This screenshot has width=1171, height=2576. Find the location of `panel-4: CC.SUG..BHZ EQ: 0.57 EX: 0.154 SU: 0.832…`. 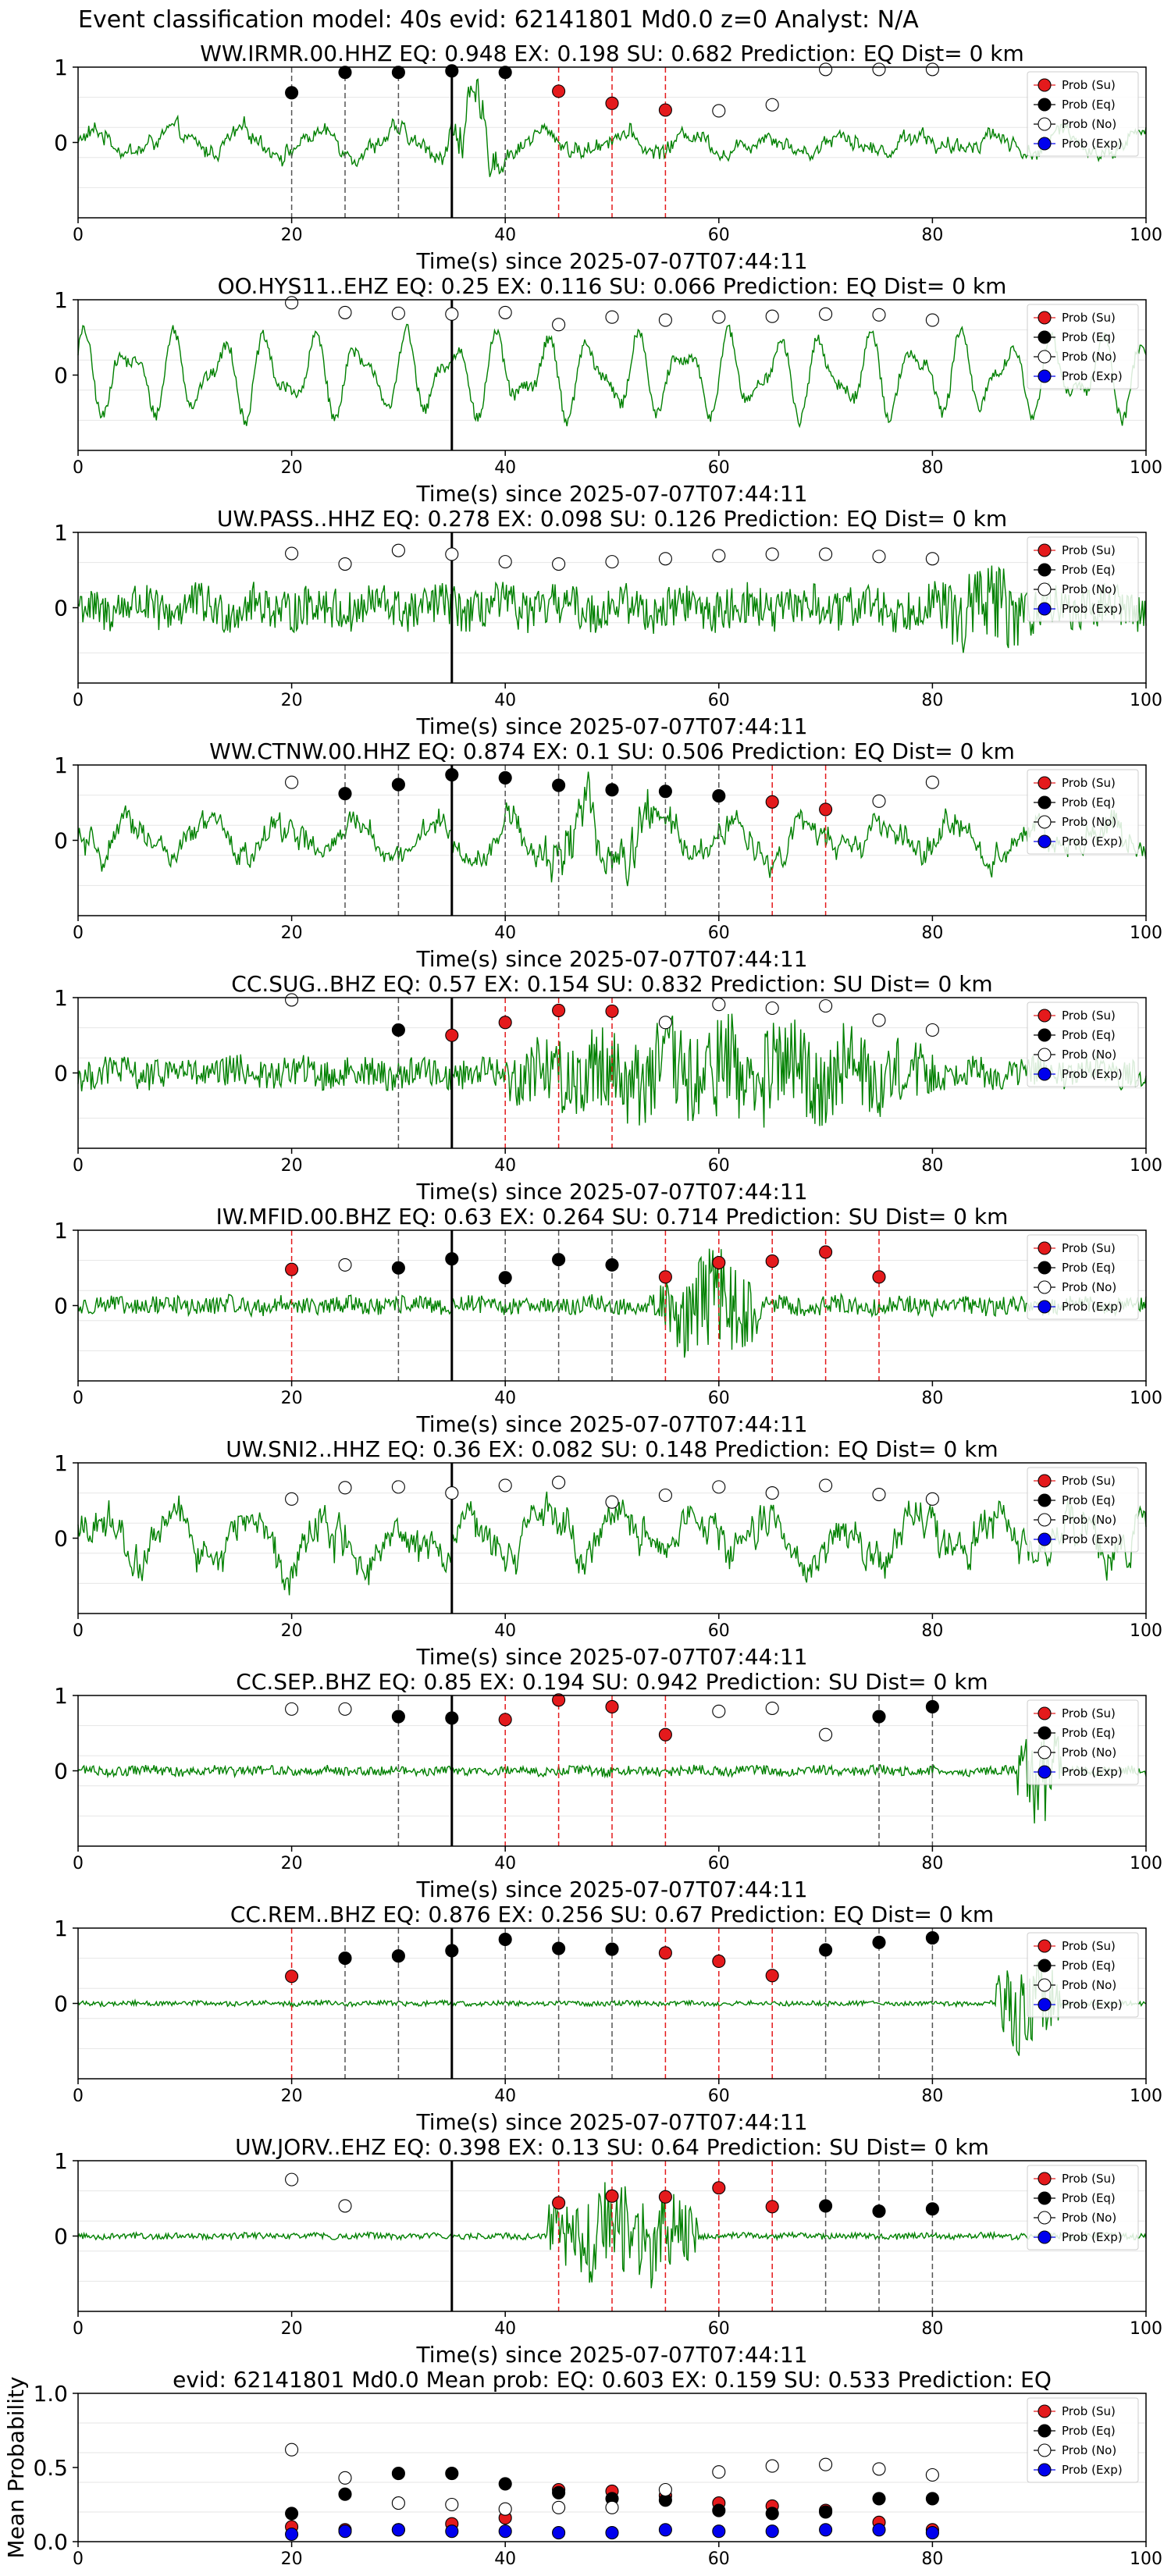

panel-4: CC.SUG..BHZ EQ: 0.57 EX: 0.154 SU: 0.832… is located at coordinates (608, 1087).